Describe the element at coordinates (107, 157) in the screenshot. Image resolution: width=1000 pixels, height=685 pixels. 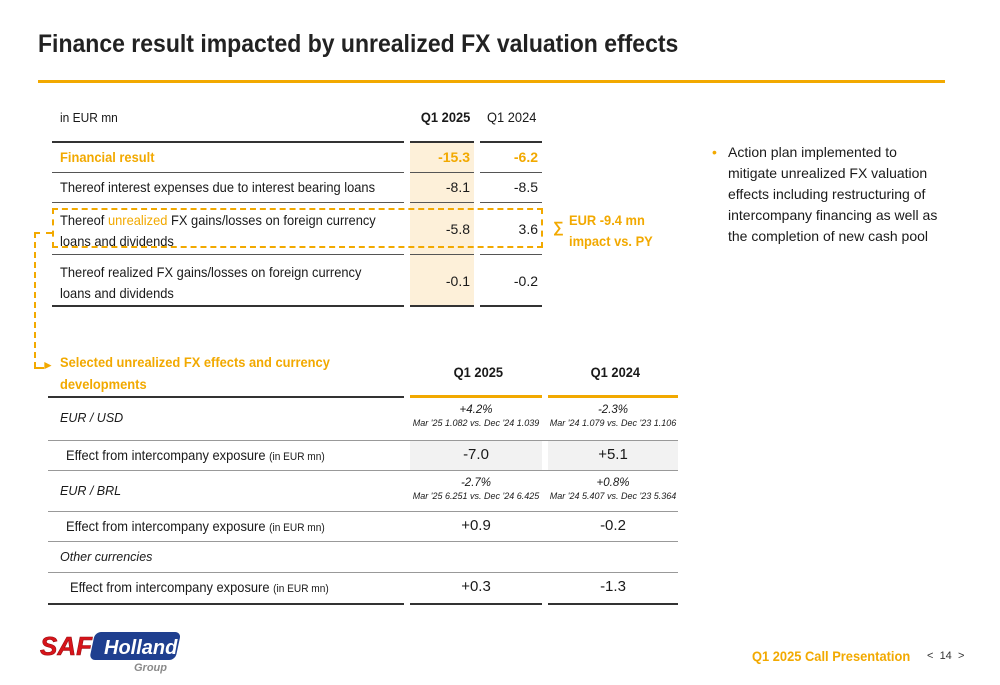
I see `row-financial-result-label: Financial result` at that location.